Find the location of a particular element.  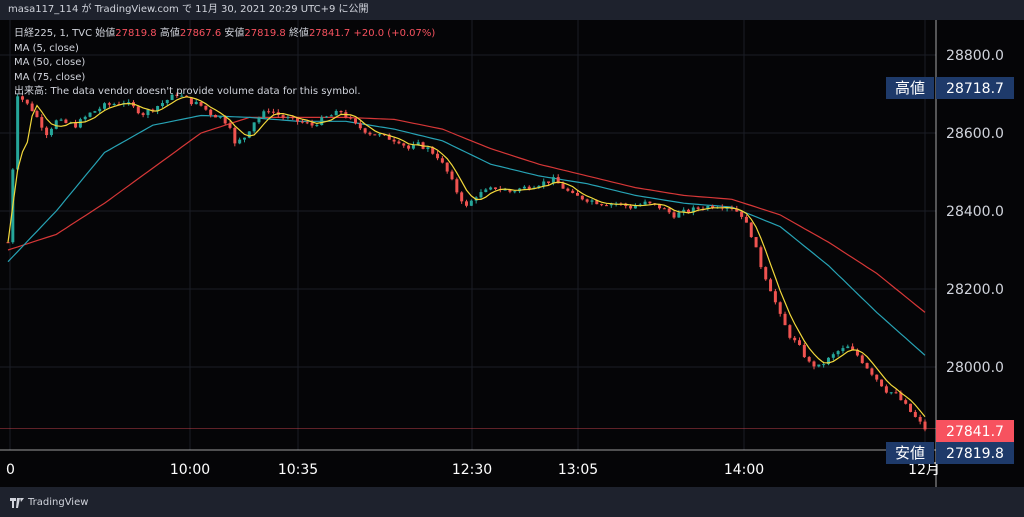

time-tick-label: 10:35 is located at coordinates (298, 470).